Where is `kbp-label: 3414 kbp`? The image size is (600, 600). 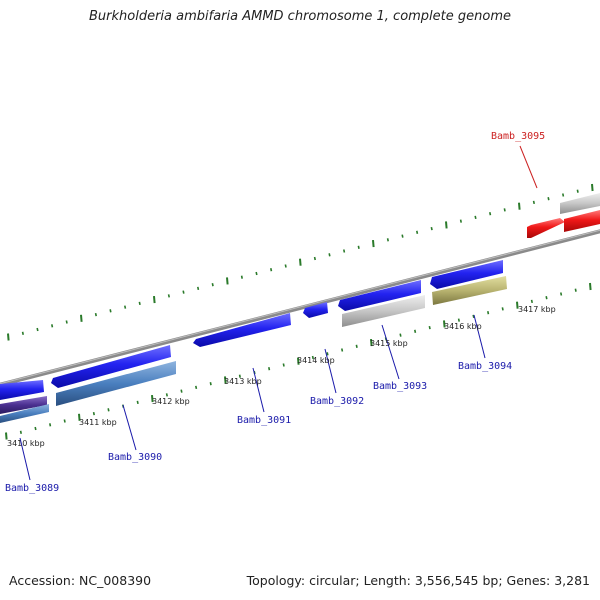
kbp-label: 3414 kbp is located at coordinates (316, 360).